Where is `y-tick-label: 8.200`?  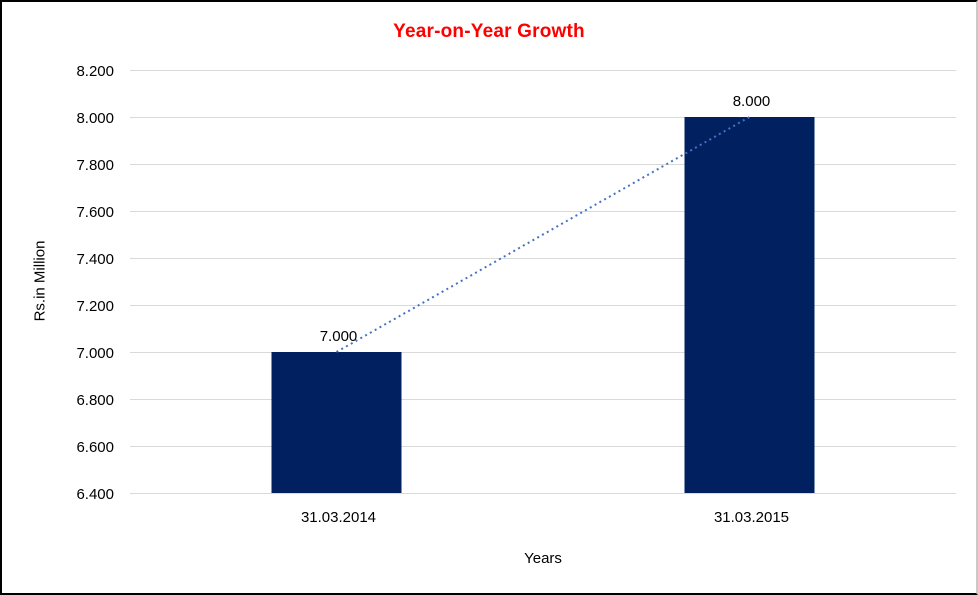
y-tick-label: 8.200 is located at coordinates (95, 71).